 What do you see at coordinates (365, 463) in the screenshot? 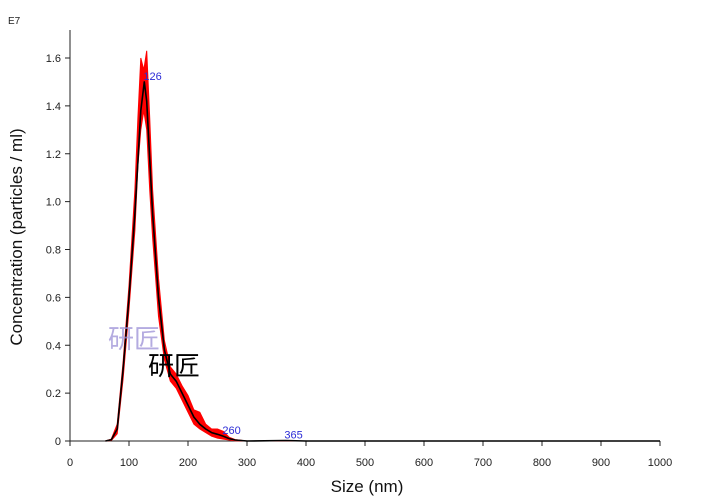
I see `x-tick-label: 500` at bounding box center [365, 463].